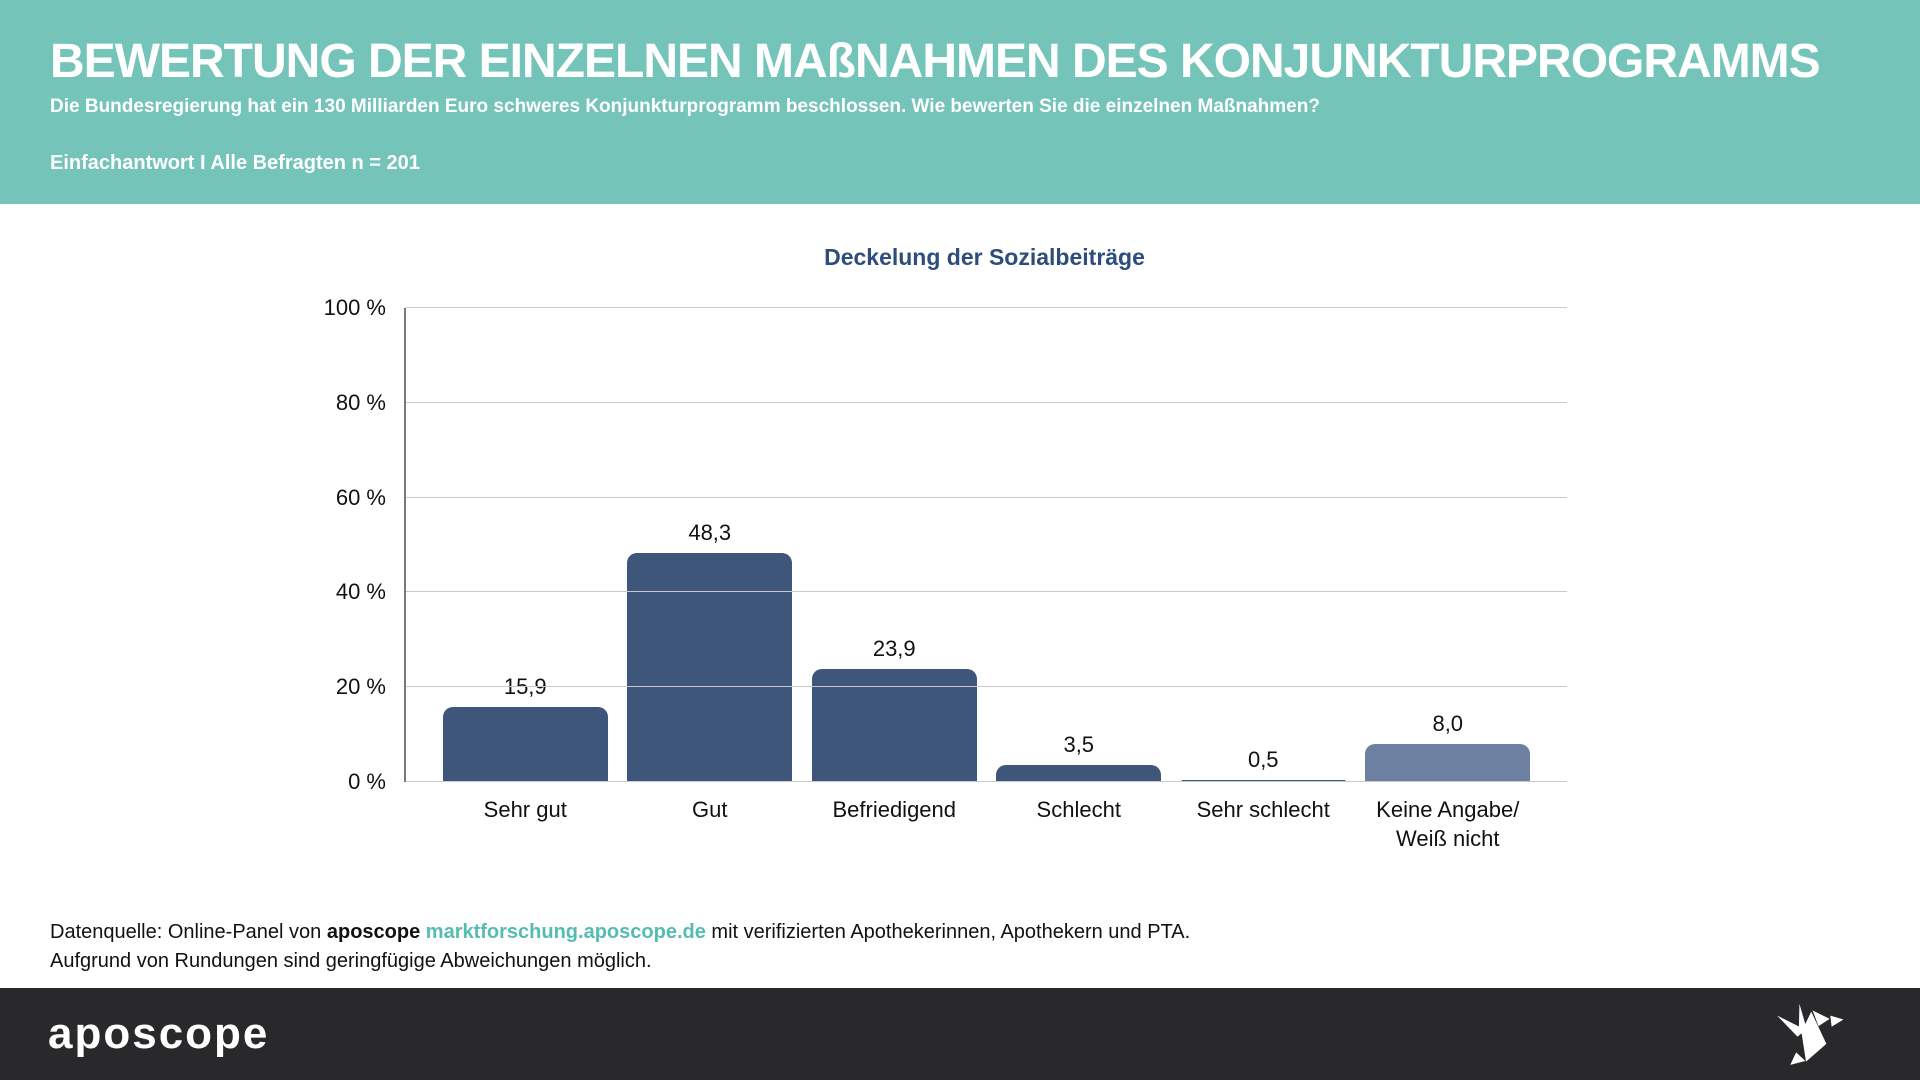 This screenshot has width=1920, height=1080. What do you see at coordinates (1263, 809) in the screenshot?
I see `category-label: Sehr schlecht` at bounding box center [1263, 809].